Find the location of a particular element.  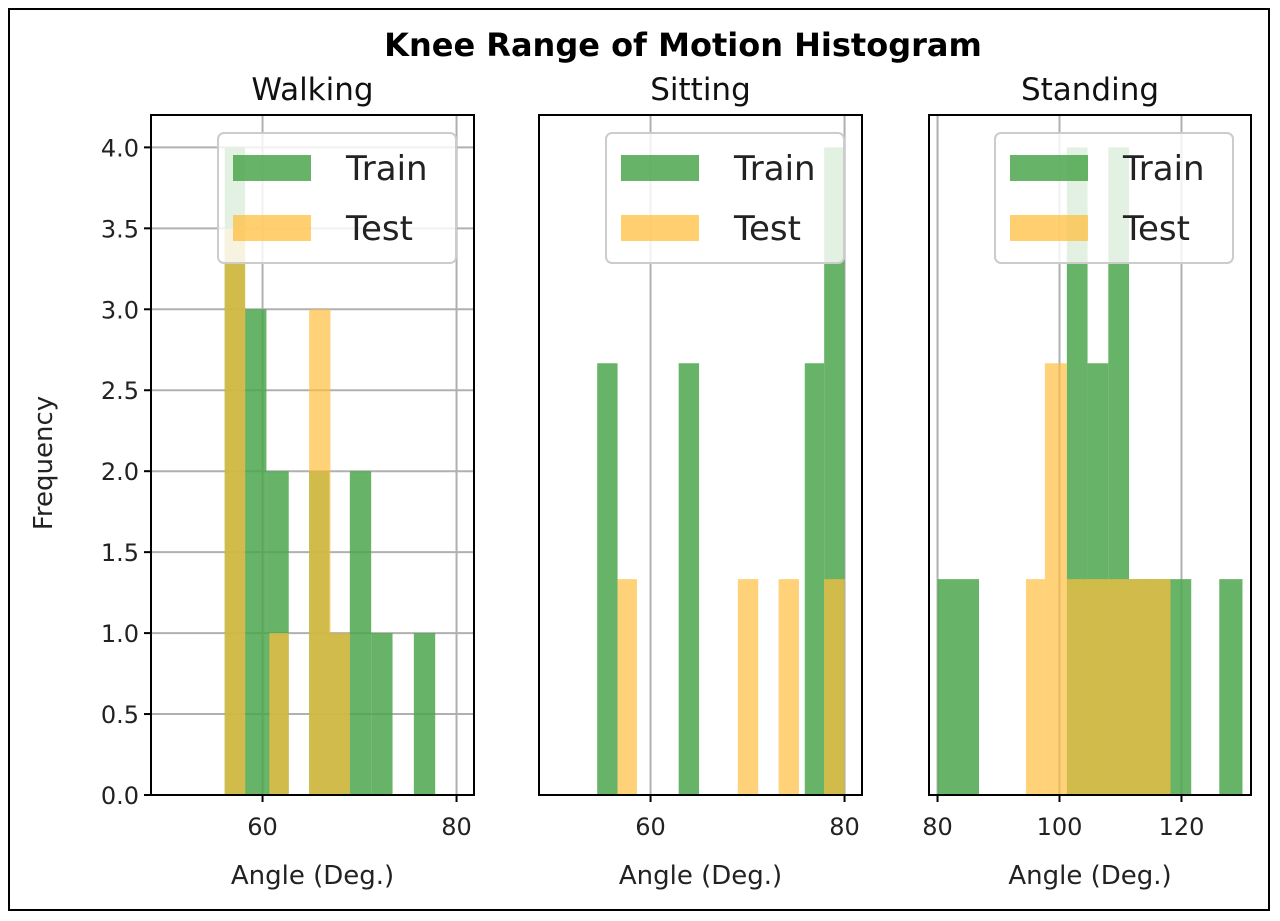

y-tick-label: 4.0 is located at coordinates (120, 148).